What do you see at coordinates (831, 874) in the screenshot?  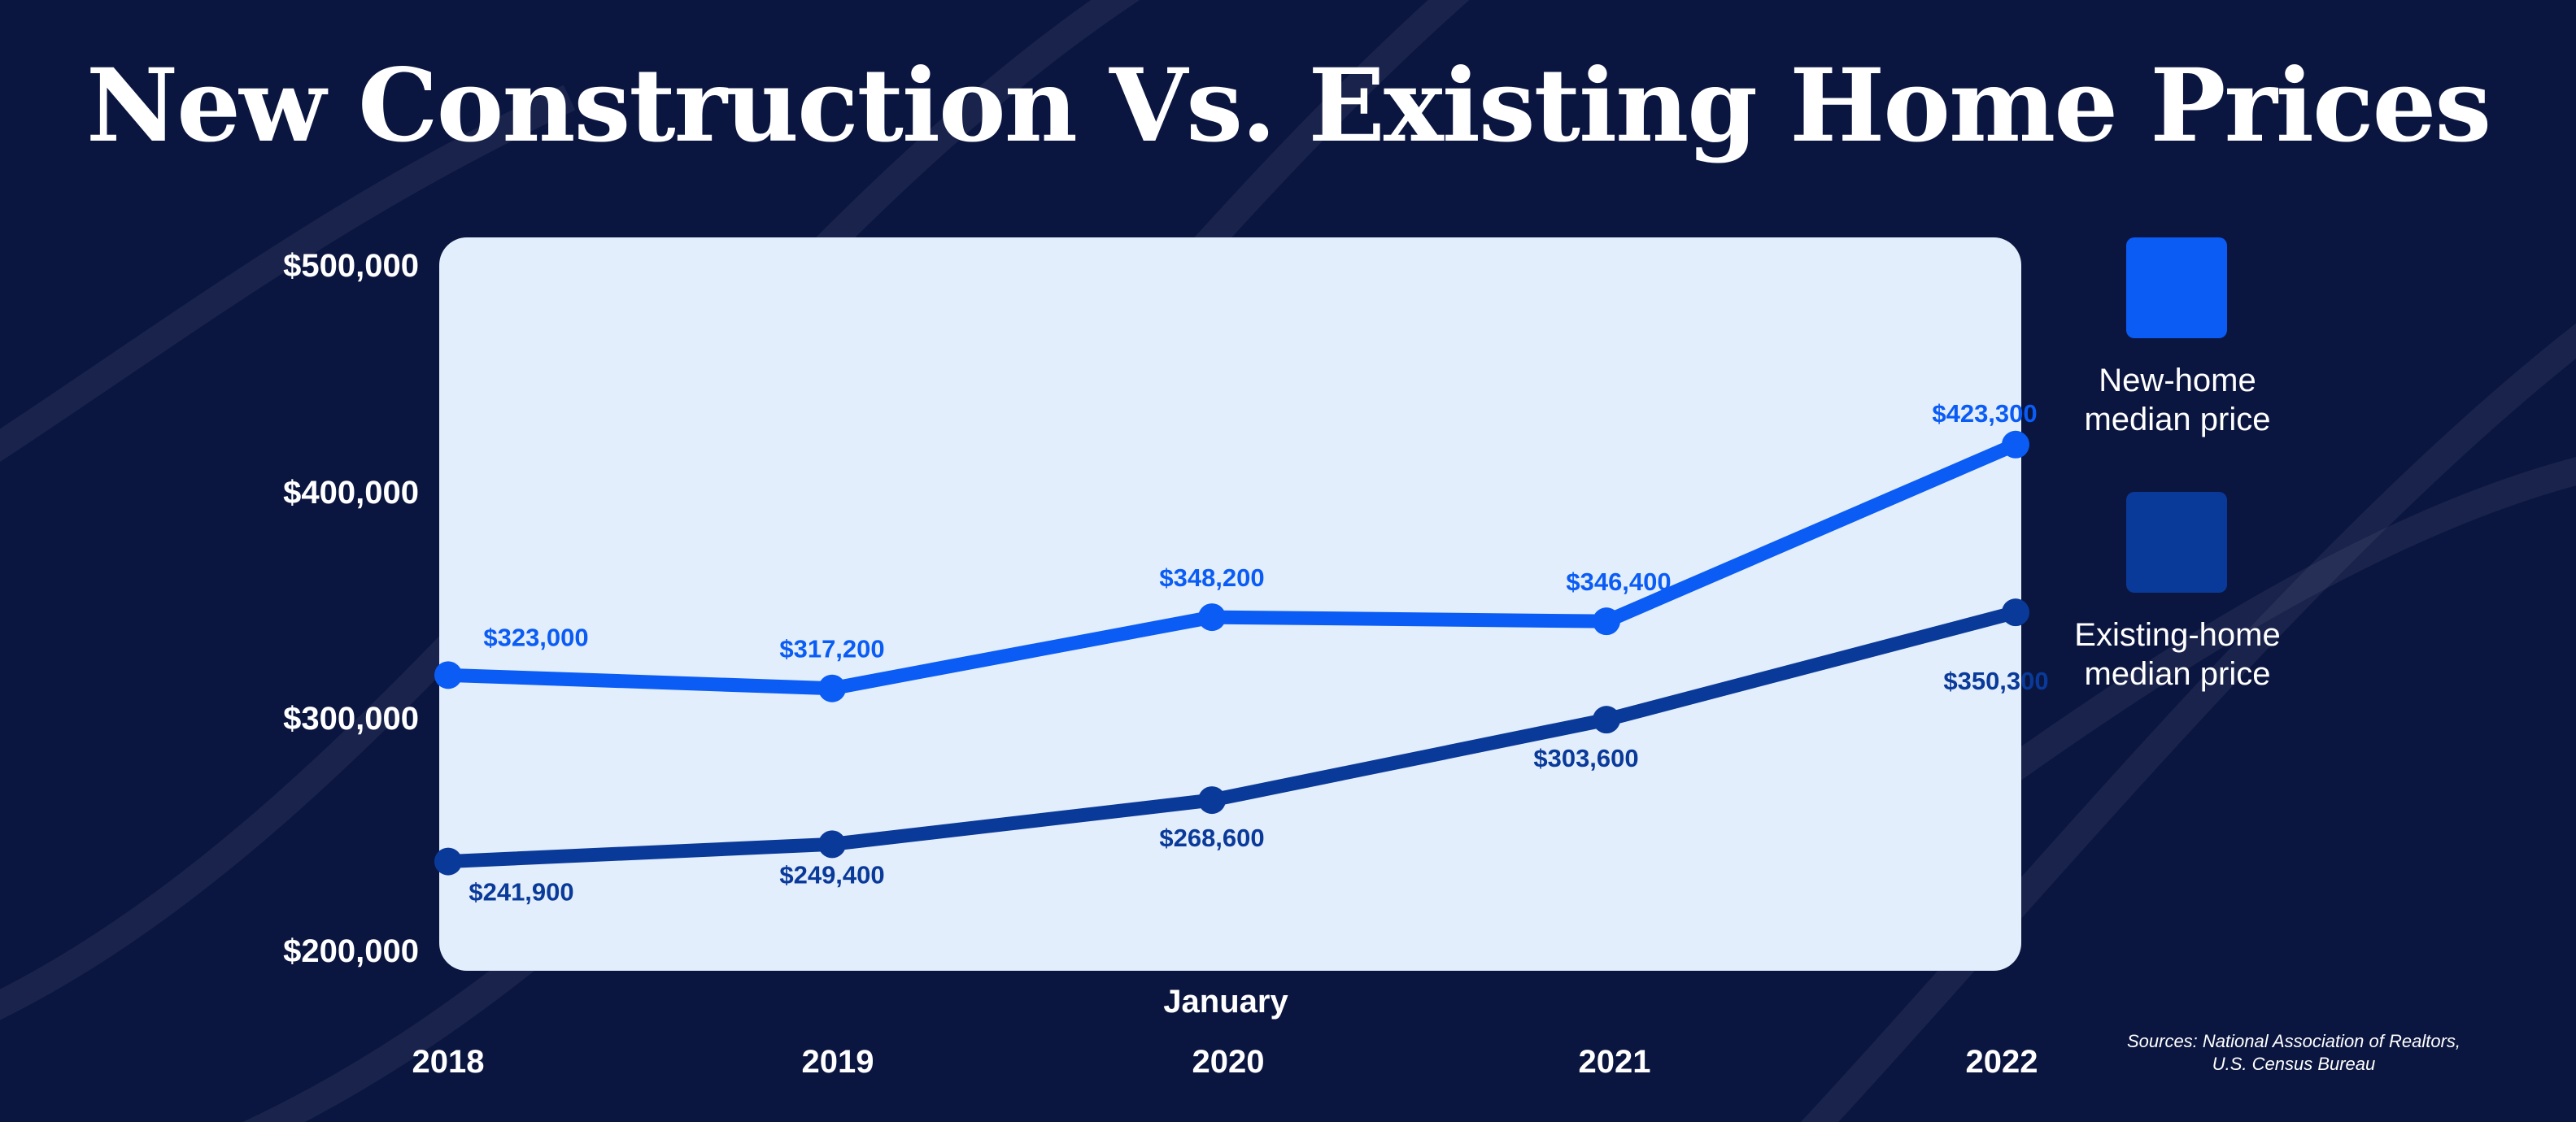 I see `data-label: $249,400` at bounding box center [831, 874].